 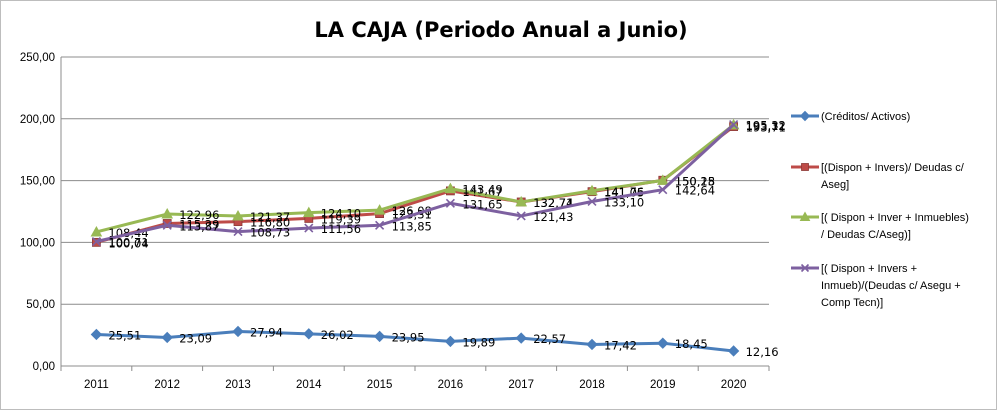 I want to click on data-label: 116,80, so click(x=270, y=223).